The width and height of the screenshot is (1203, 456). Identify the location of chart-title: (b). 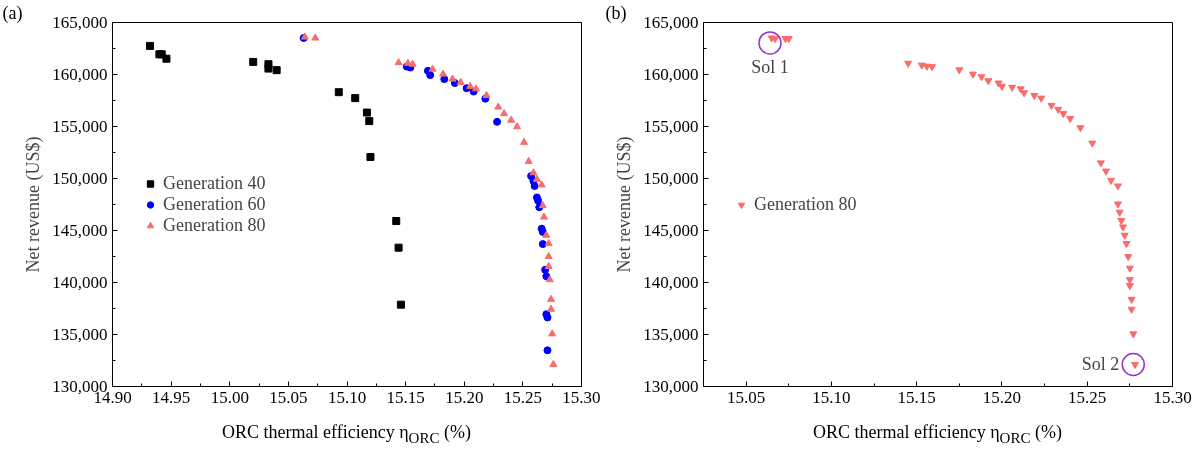
(616, 13).